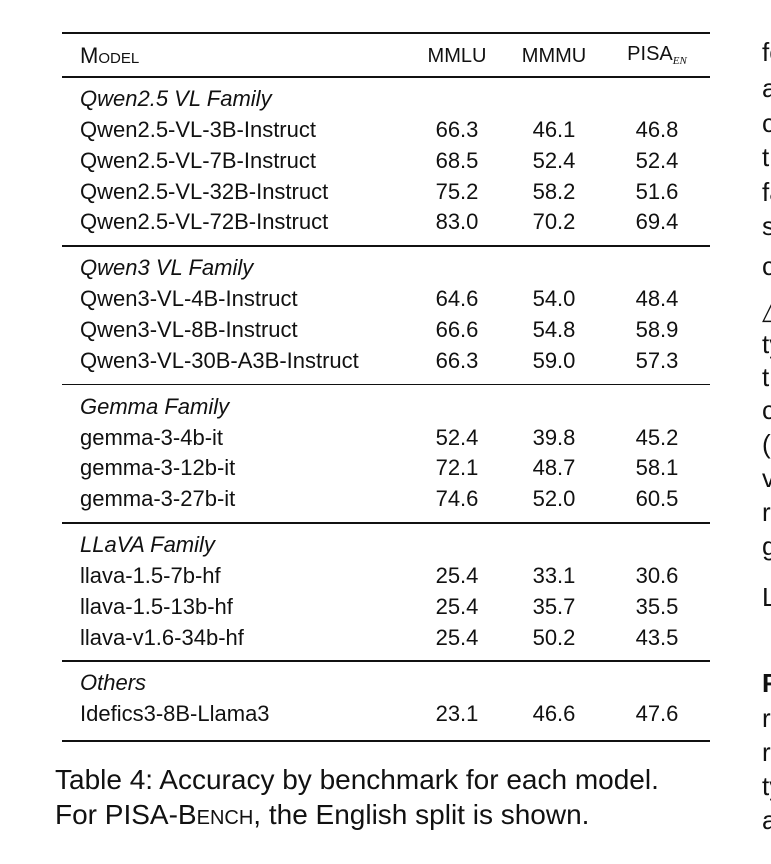 This screenshot has height=864, width=771. I want to click on side-text: F, so click(766, 683).